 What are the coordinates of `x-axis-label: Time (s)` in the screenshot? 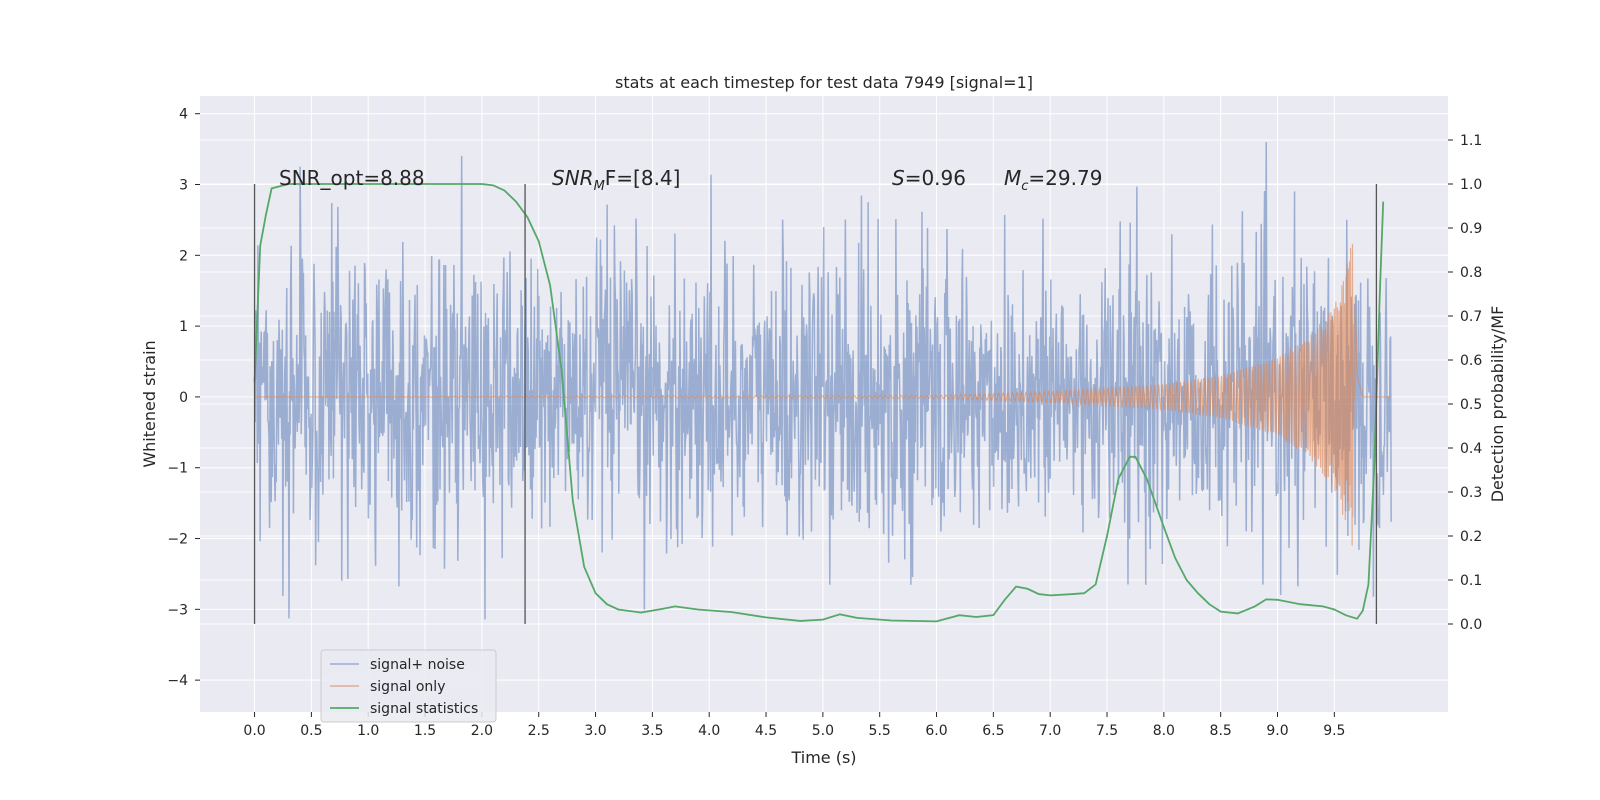 It's located at (823, 757).